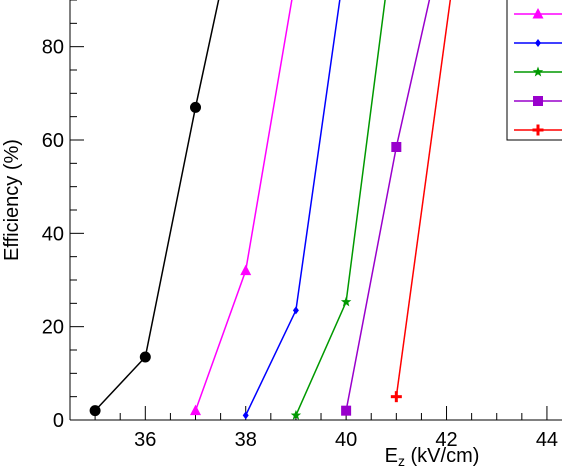 The height and width of the screenshot is (466, 562). Describe the element at coordinates (12, 200) in the screenshot. I see `y-axis-title: Efficiency (%)` at that location.